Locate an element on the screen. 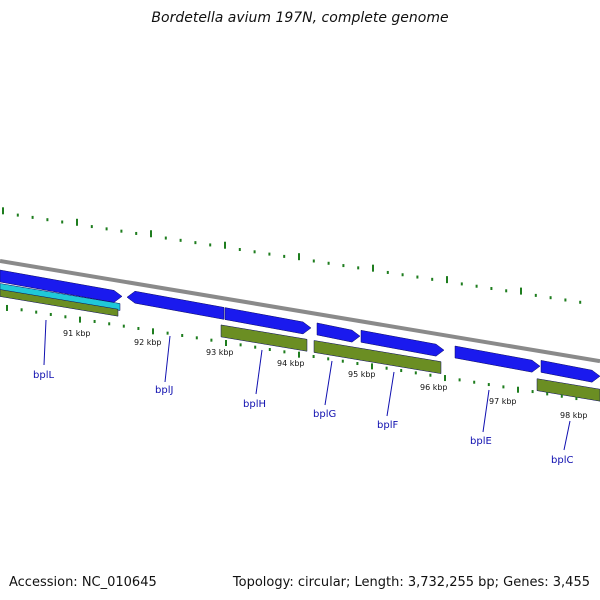  gene-label: bplH is located at coordinates (254, 404).